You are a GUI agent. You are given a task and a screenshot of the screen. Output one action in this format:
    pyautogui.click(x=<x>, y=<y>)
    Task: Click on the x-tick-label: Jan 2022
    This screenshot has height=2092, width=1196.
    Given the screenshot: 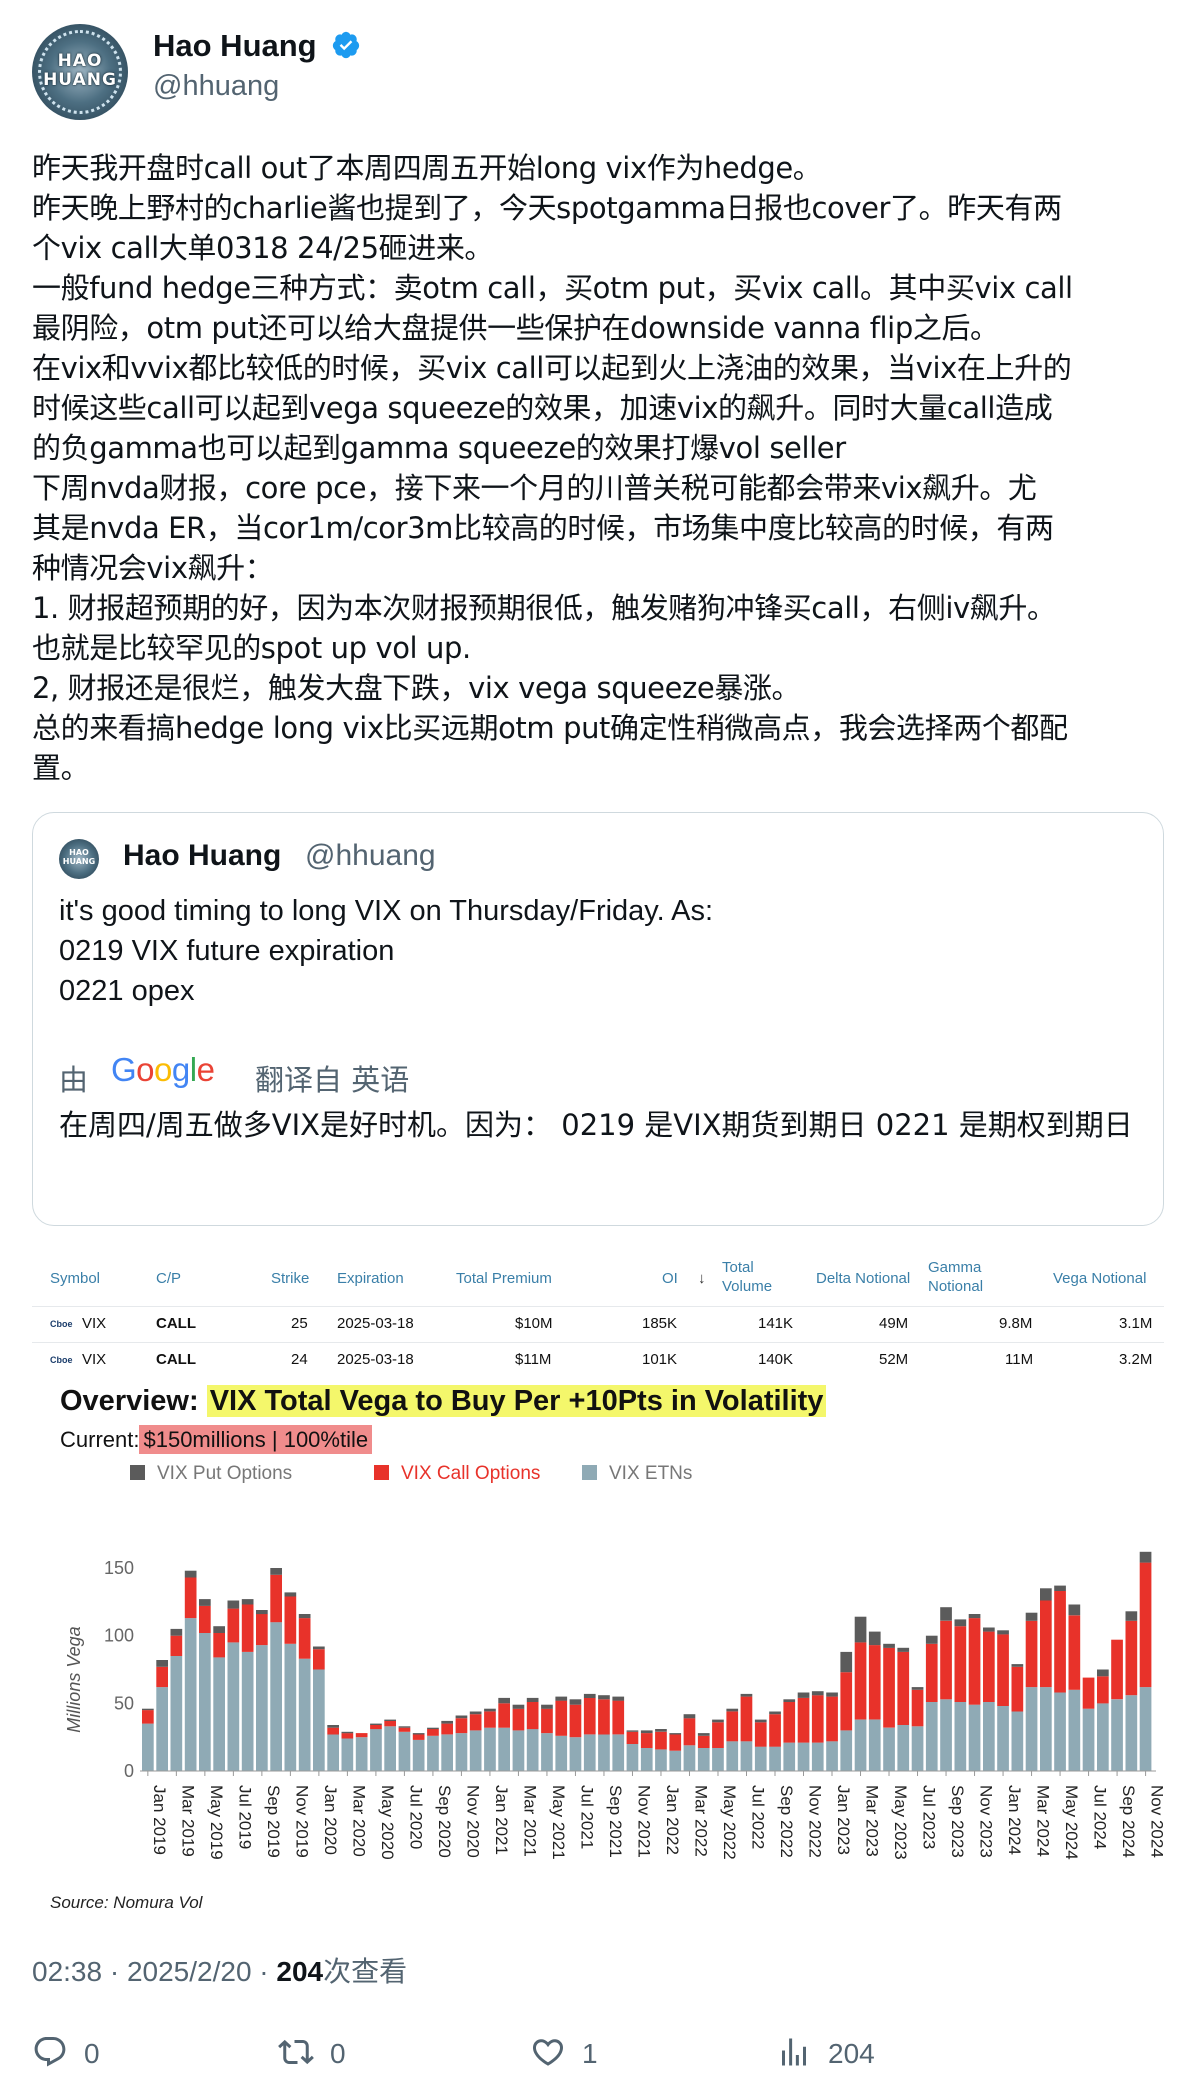 What is the action you would take?
    pyautogui.click(x=672, y=1820)
    